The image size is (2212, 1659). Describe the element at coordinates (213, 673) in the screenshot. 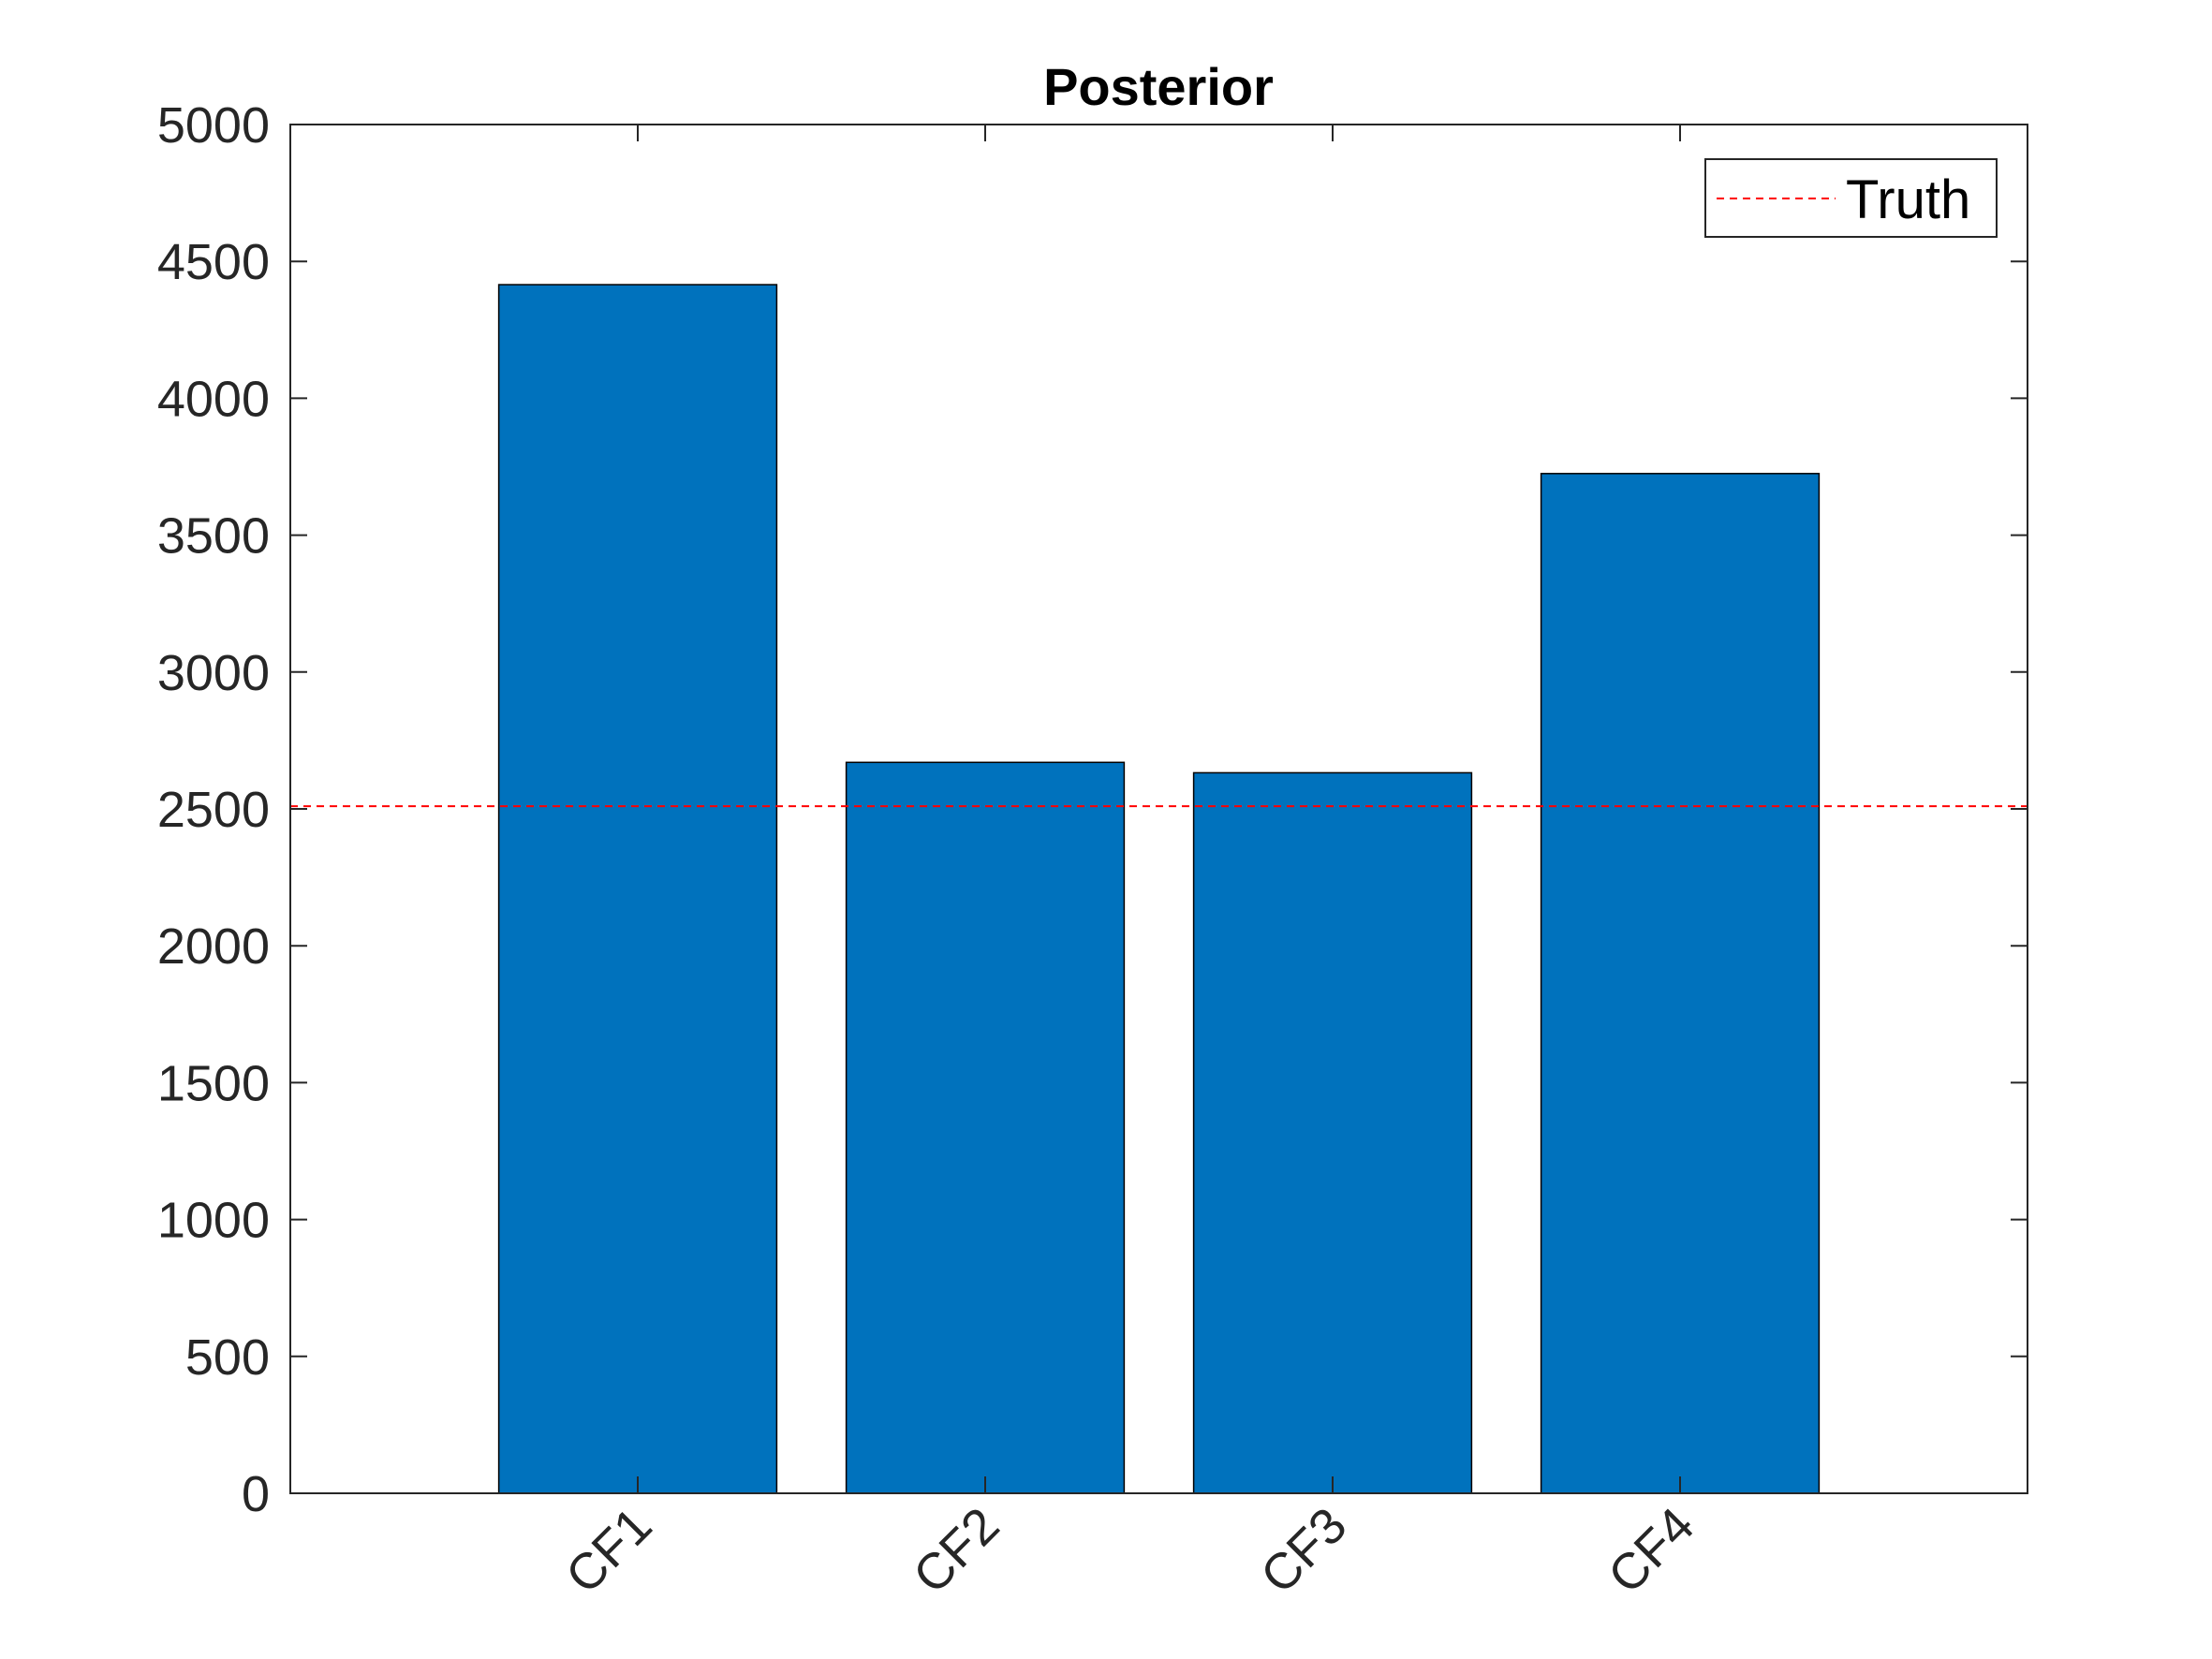

I see `y-tick-label: 3000` at that location.